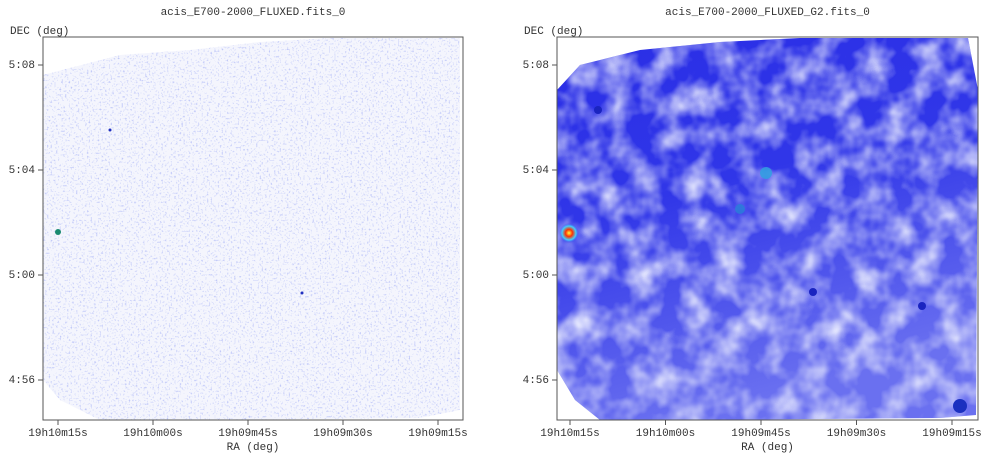 This screenshot has width=1000, height=460. What do you see at coordinates (253, 13) in the screenshot?
I see `panel-title: acis_E700-2000_FLUXED.fits_0` at bounding box center [253, 13].